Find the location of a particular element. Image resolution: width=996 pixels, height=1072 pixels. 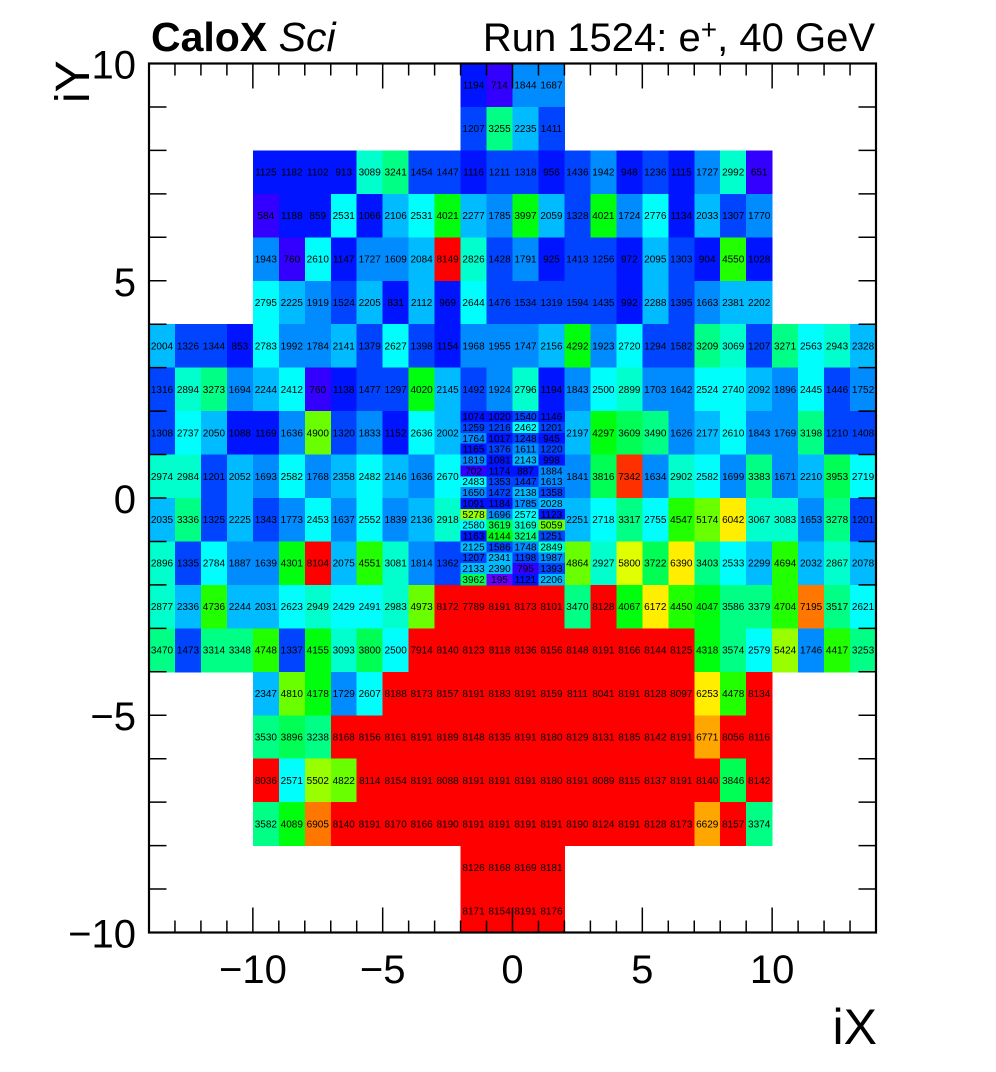

svg-text: 4155 is located at coordinates (318, 651).